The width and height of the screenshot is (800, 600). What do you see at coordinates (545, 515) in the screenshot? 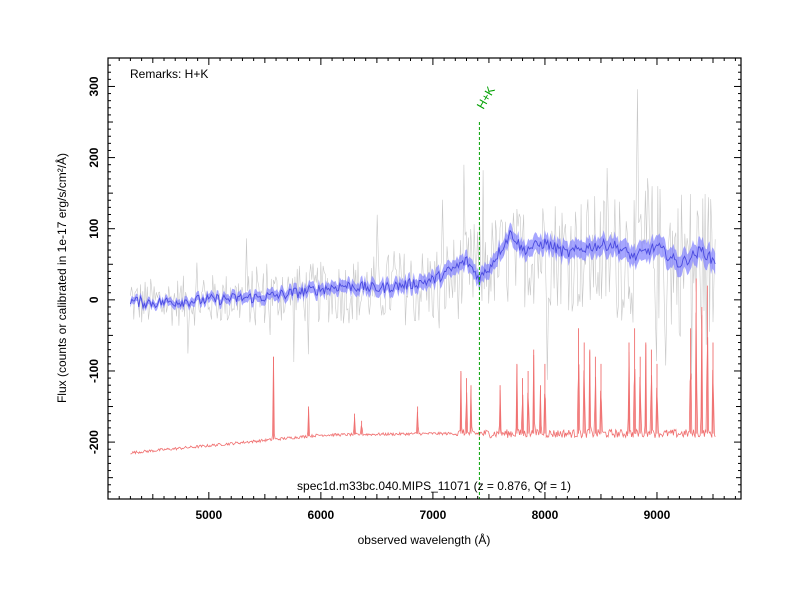
I see `x-tick-label: 8000` at bounding box center [545, 515].